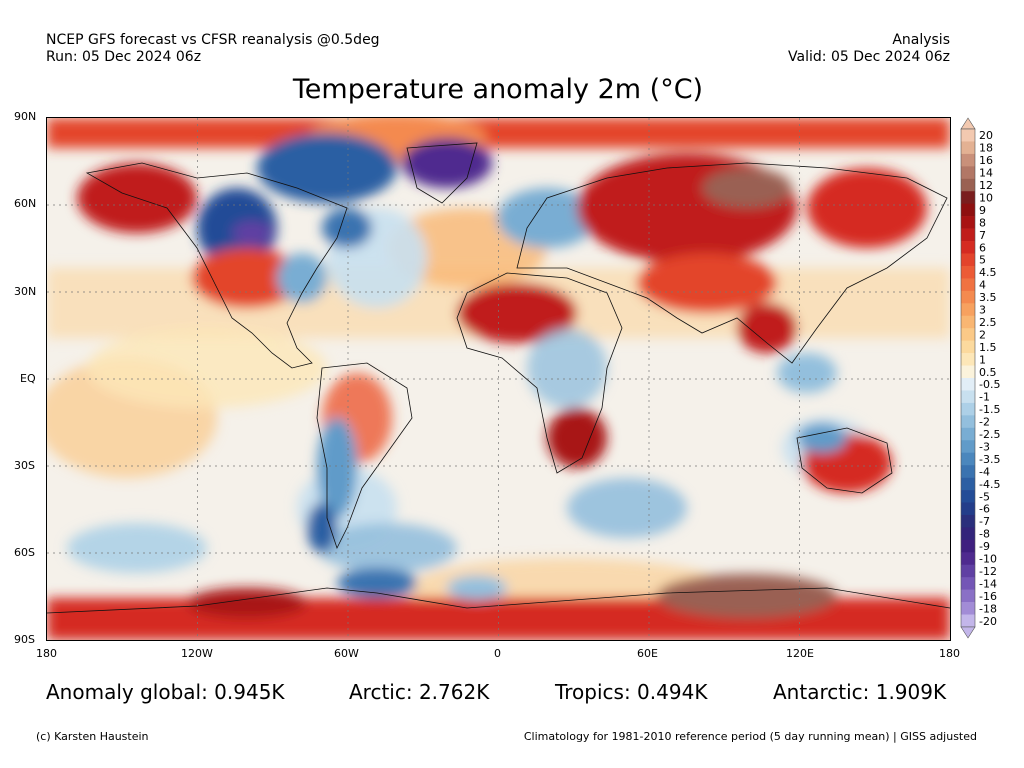 The height and width of the screenshot is (768, 1024). What do you see at coordinates (92, 736) in the screenshot?
I see `copyright-credit: (c) Karsten Haustein` at bounding box center [92, 736].